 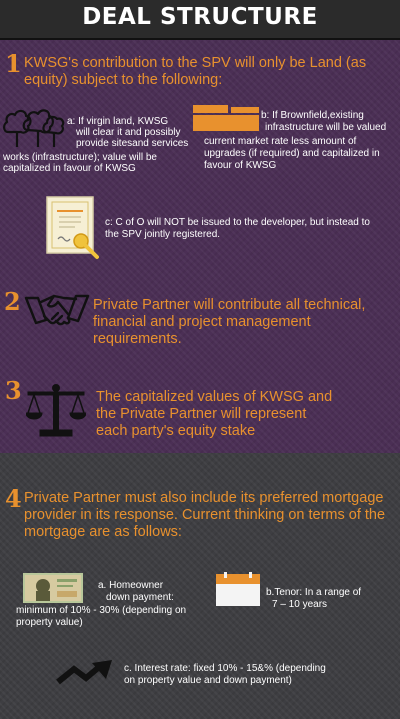 What do you see at coordinates (140, 597) in the screenshot?
I see `section-4-a-line-2: down payment:` at bounding box center [140, 597].